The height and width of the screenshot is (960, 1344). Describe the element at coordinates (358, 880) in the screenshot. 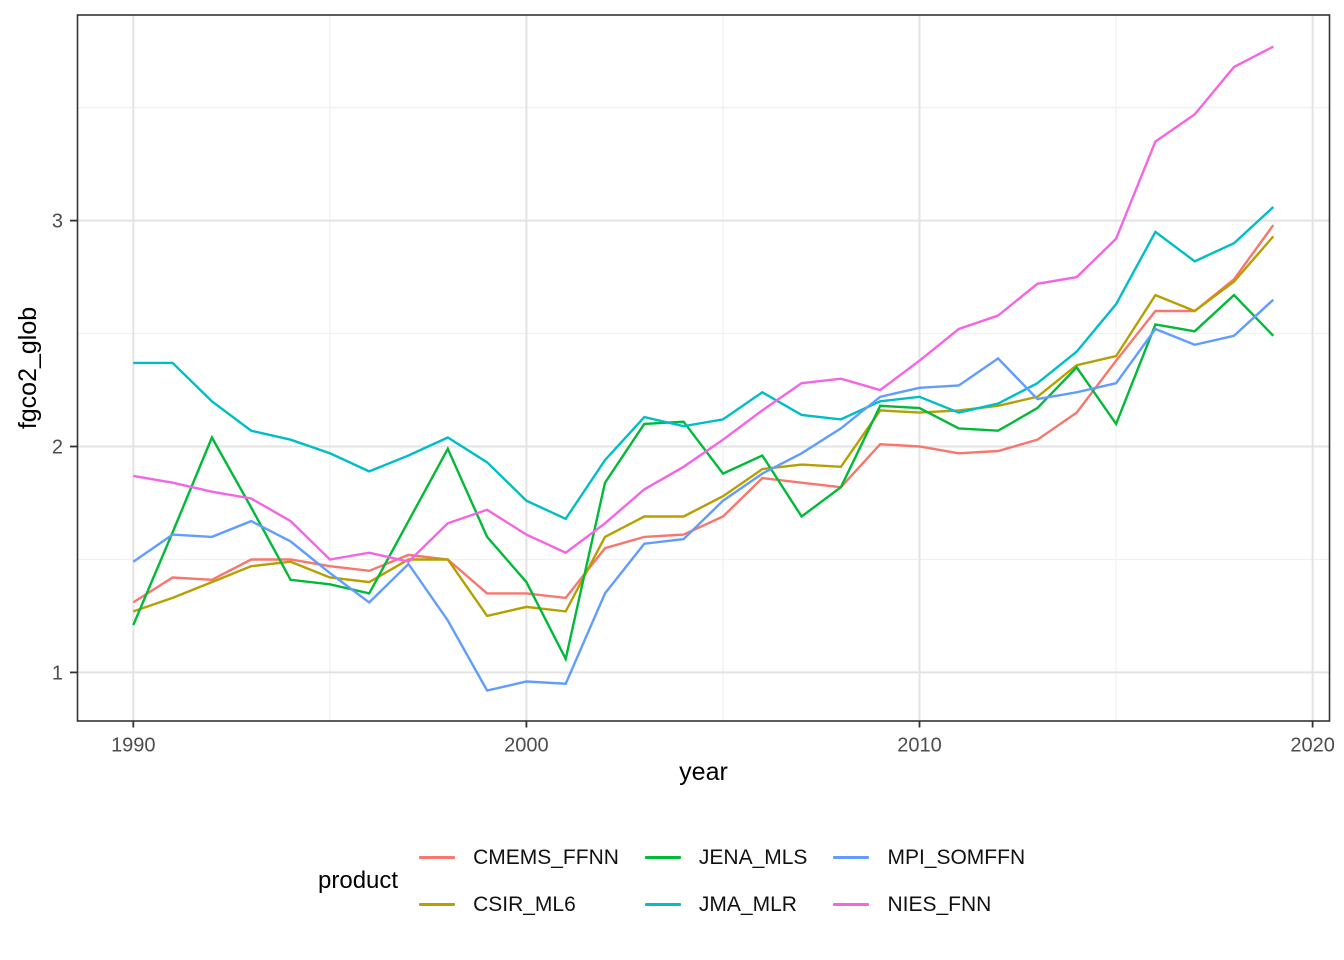

I see `legend-title: product` at that location.